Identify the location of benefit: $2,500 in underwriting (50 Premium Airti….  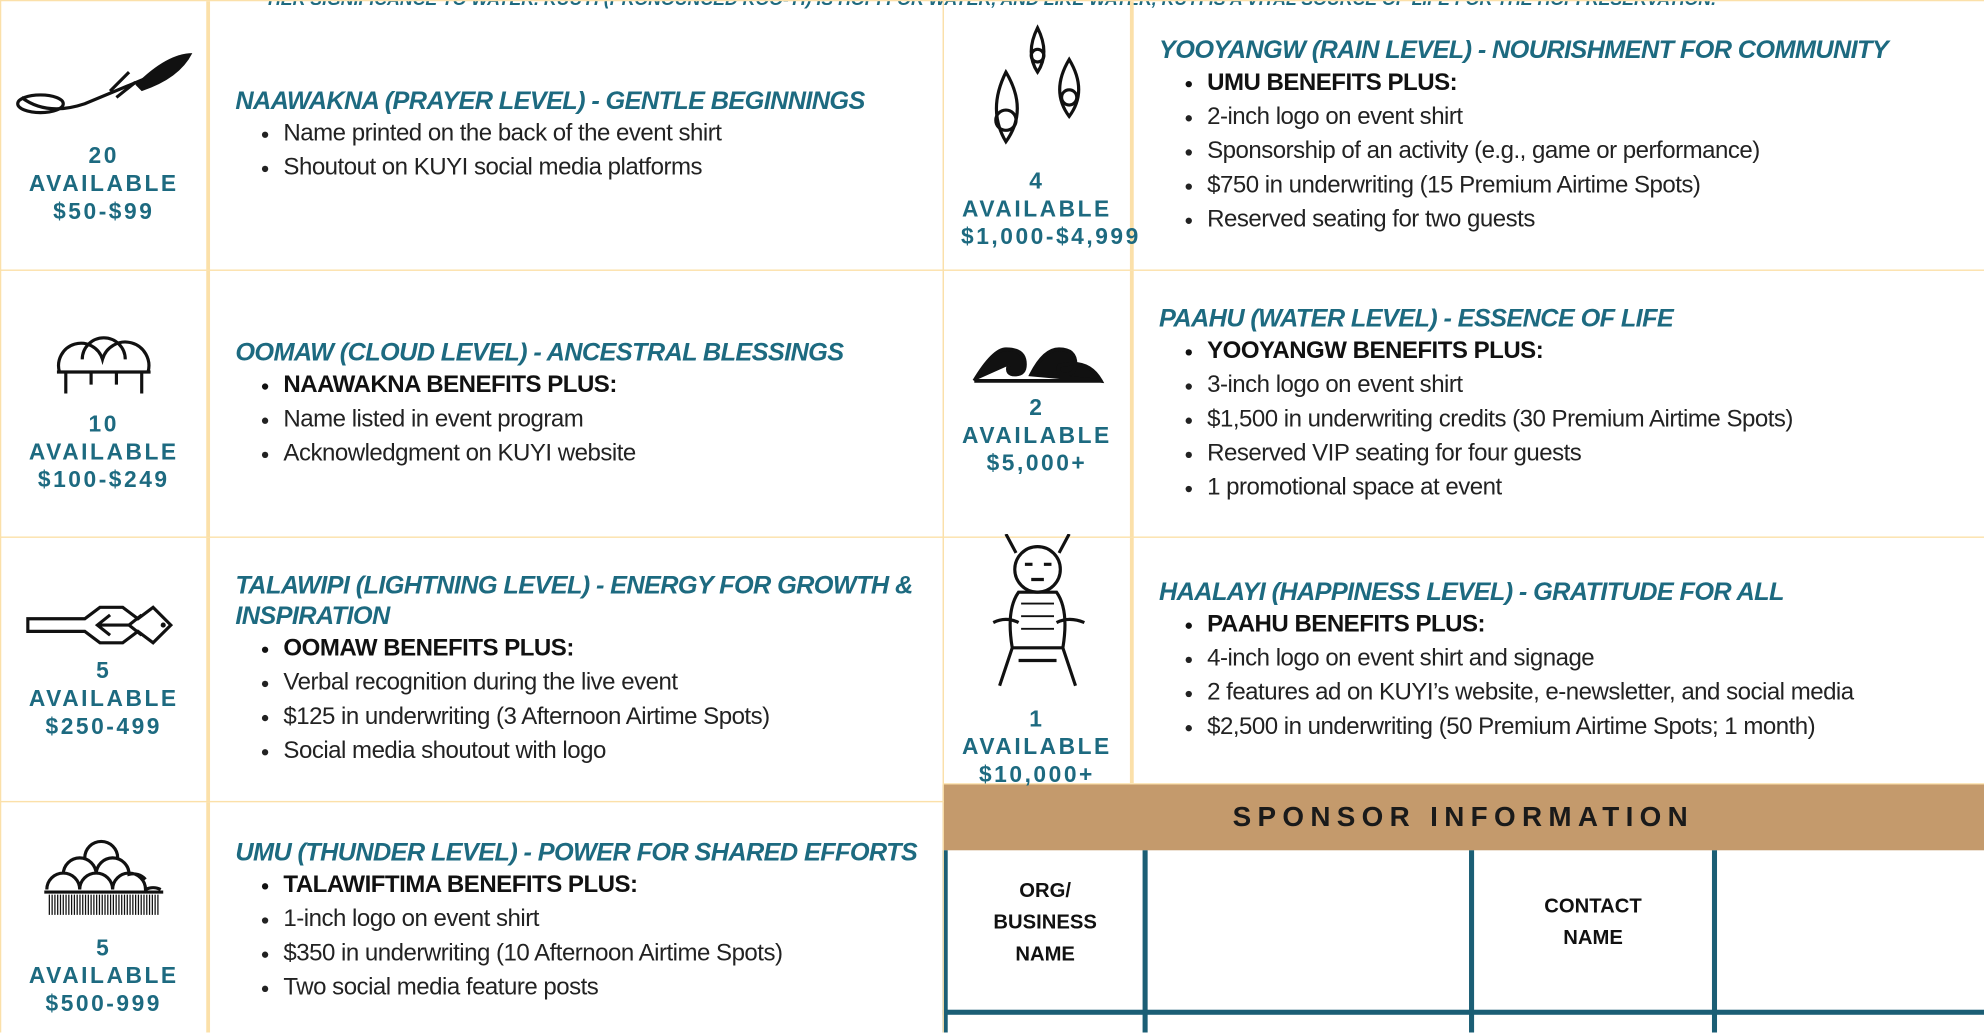
(1589, 727).